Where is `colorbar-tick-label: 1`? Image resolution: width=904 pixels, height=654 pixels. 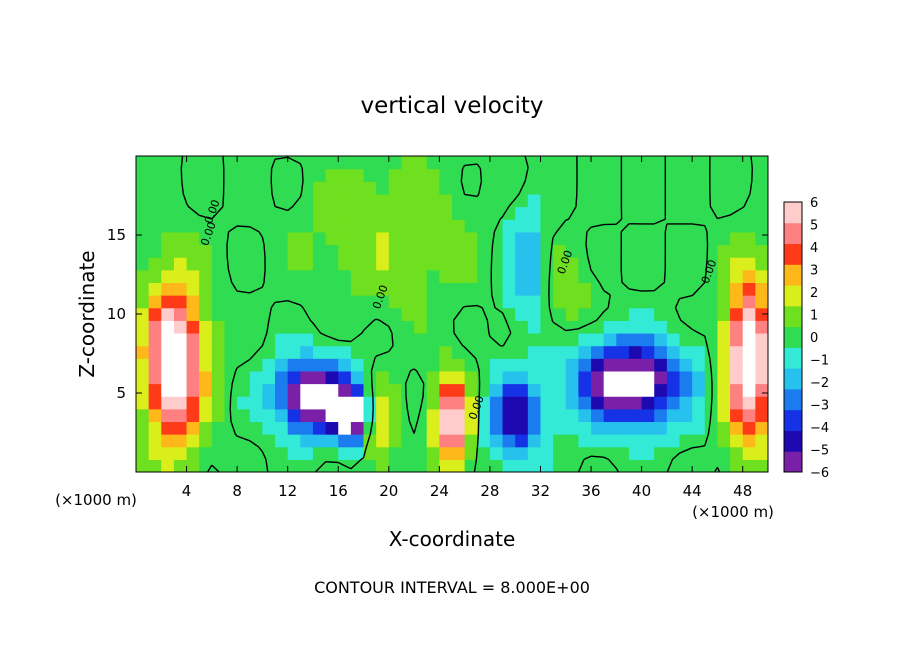
colorbar-tick-label: 1 is located at coordinates (814, 316).